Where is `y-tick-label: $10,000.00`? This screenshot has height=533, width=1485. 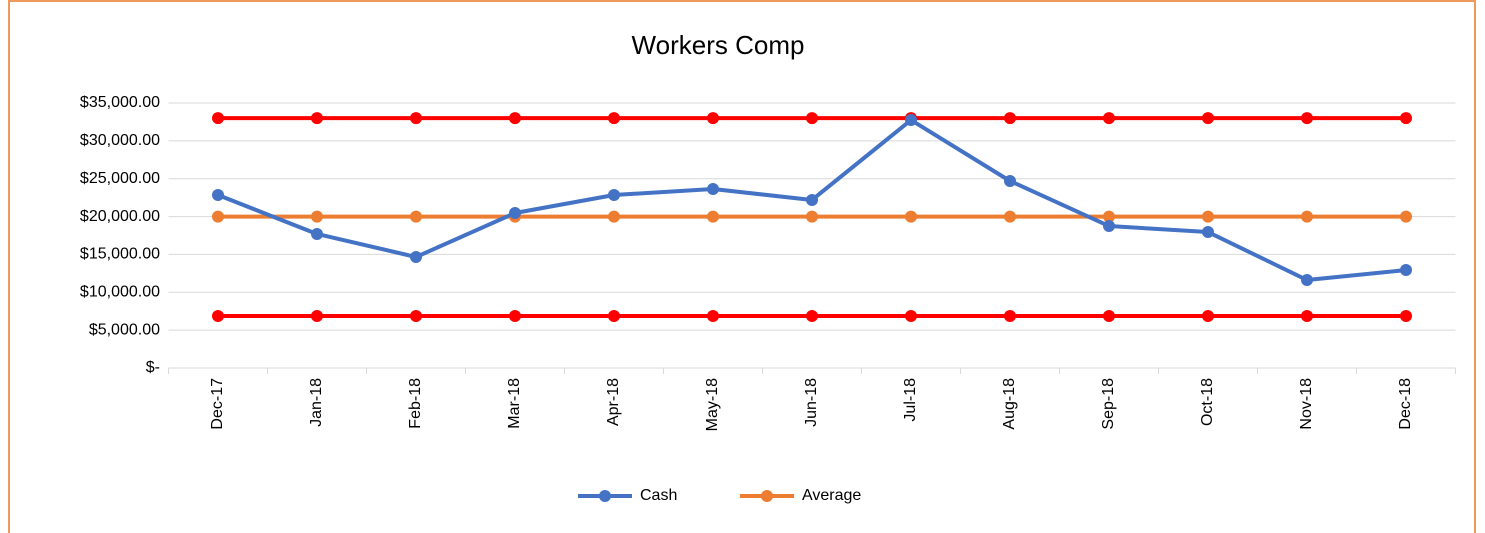
y-tick-label: $10,000.00 is located at coordinates (120, 292).